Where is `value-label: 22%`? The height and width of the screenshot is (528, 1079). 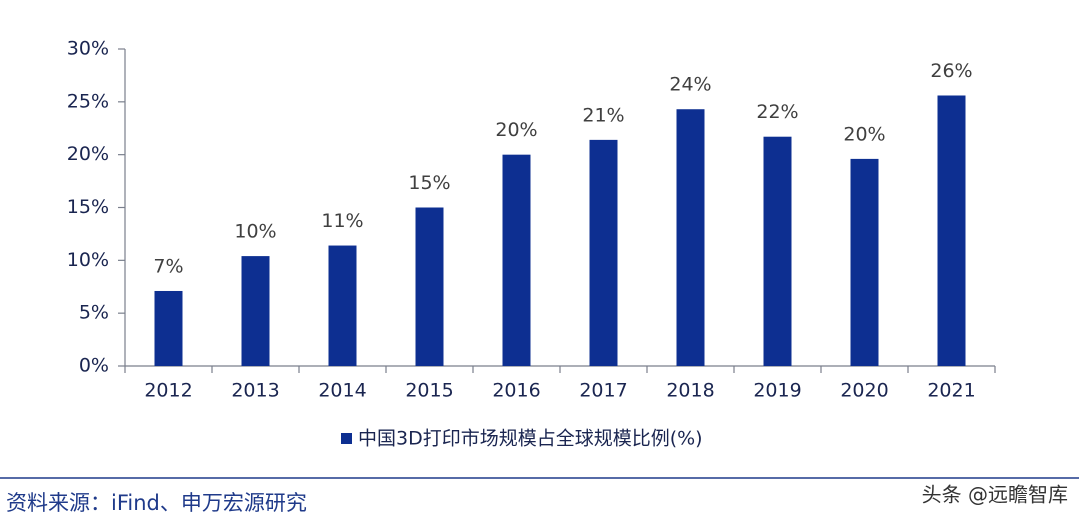
value-label: 22% is located at coordinates (777, 112).